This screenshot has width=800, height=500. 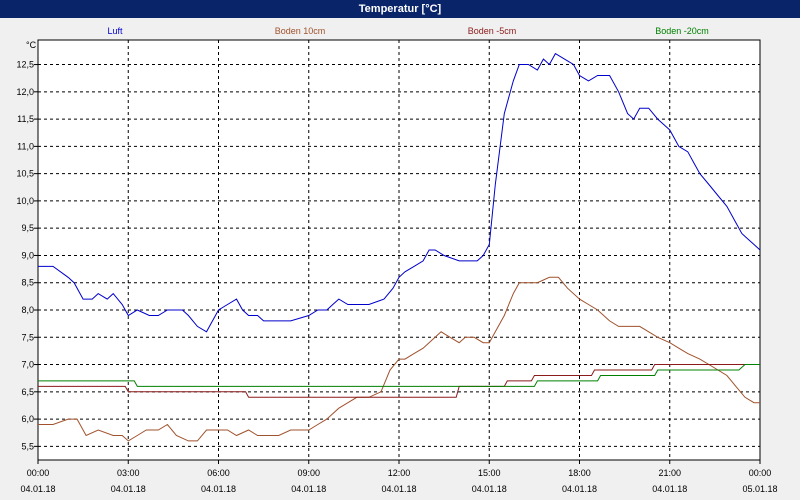 I want to click on x-tick-date: 05.01.18, so click(x=759, y=489).